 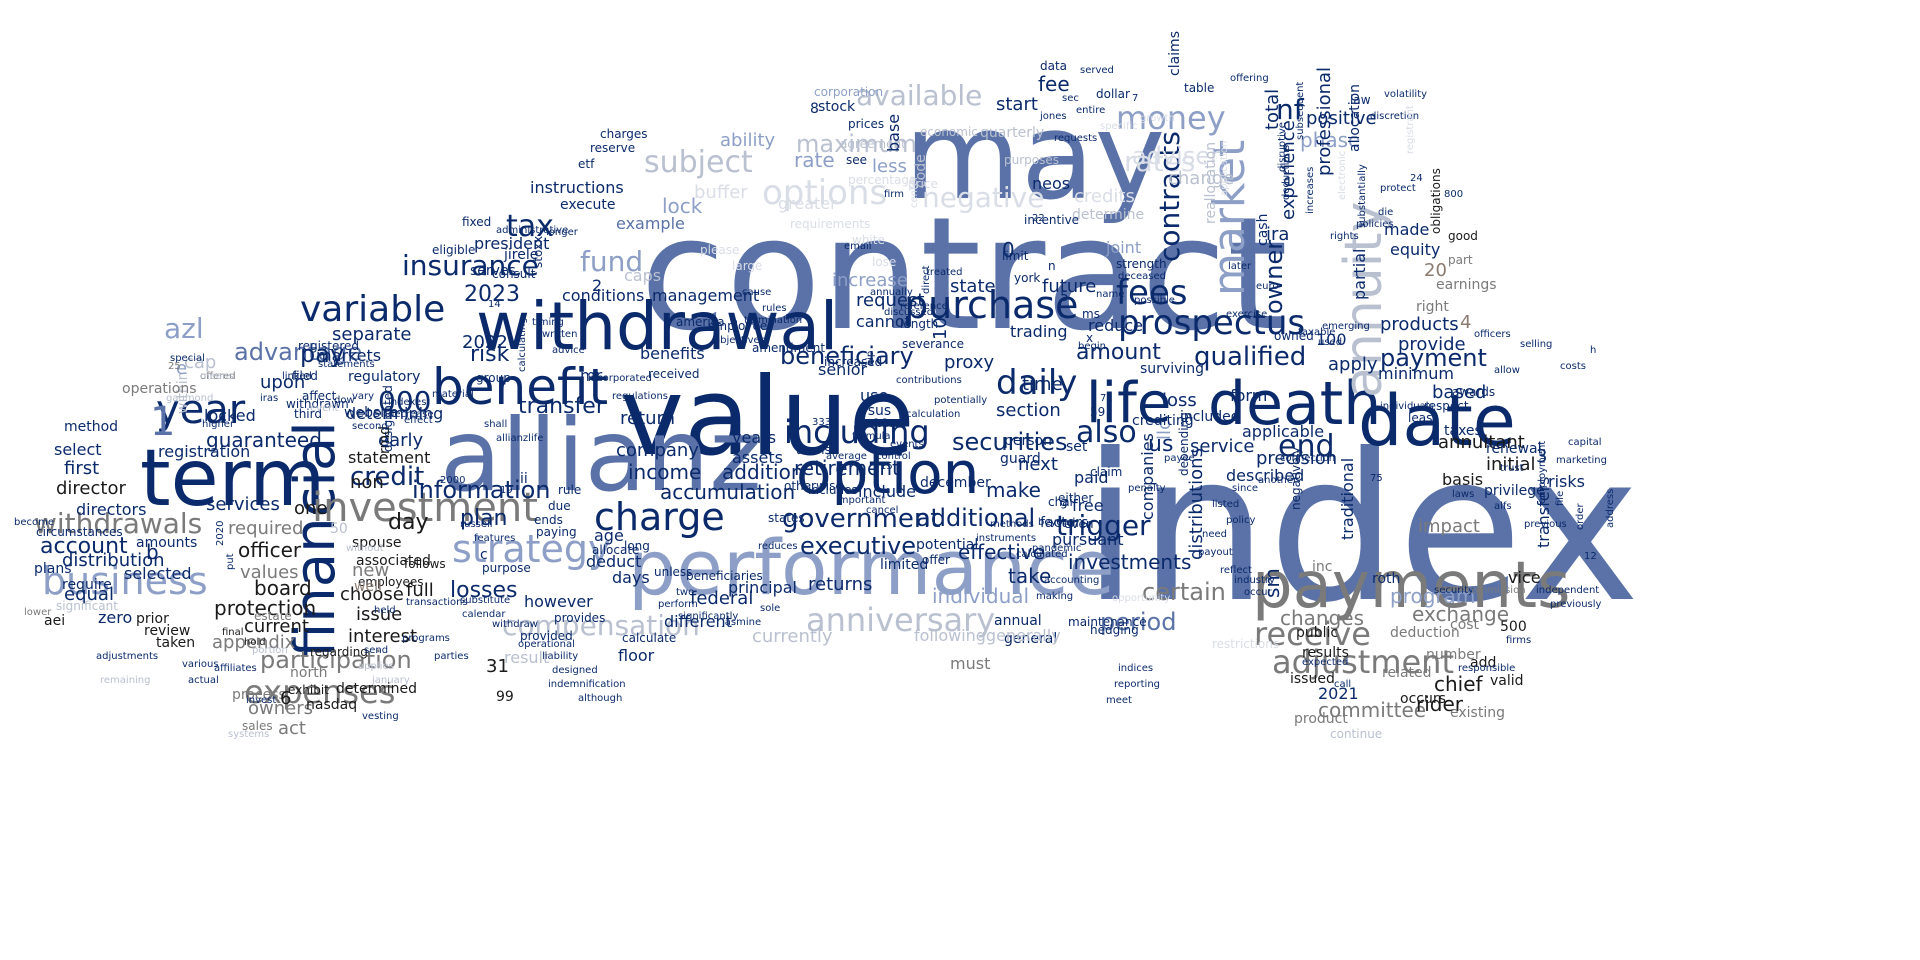 I want to click on word-add: add, so click(x=1483, y=663).